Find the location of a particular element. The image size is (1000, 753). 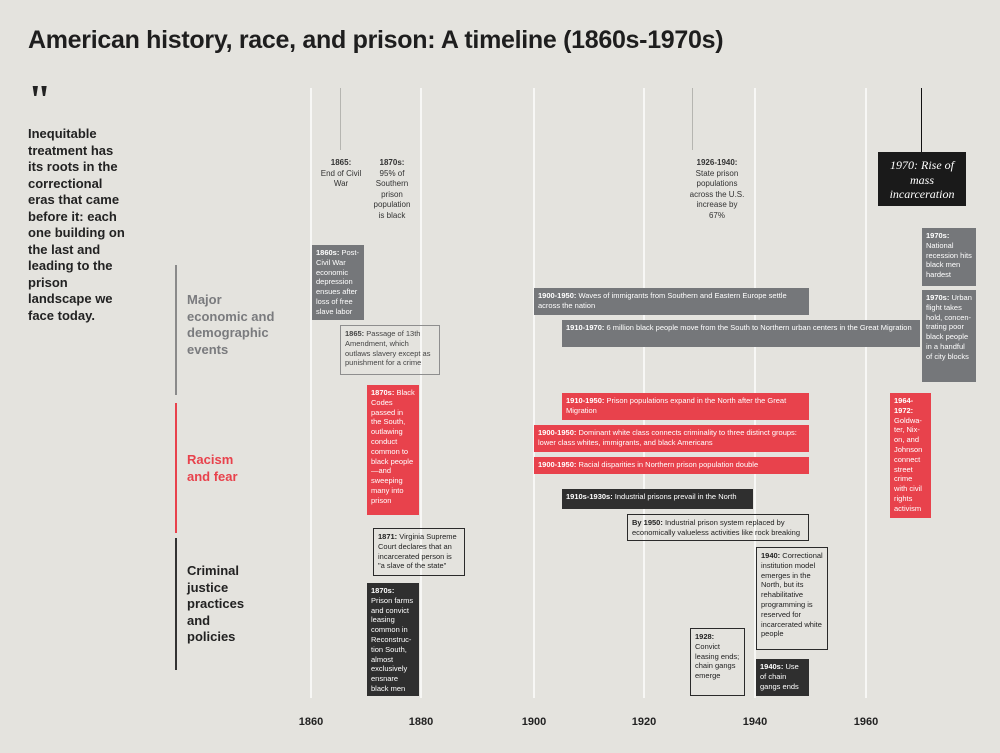

event-label: 1910s-1930s: is located at coordinates (589, 496).